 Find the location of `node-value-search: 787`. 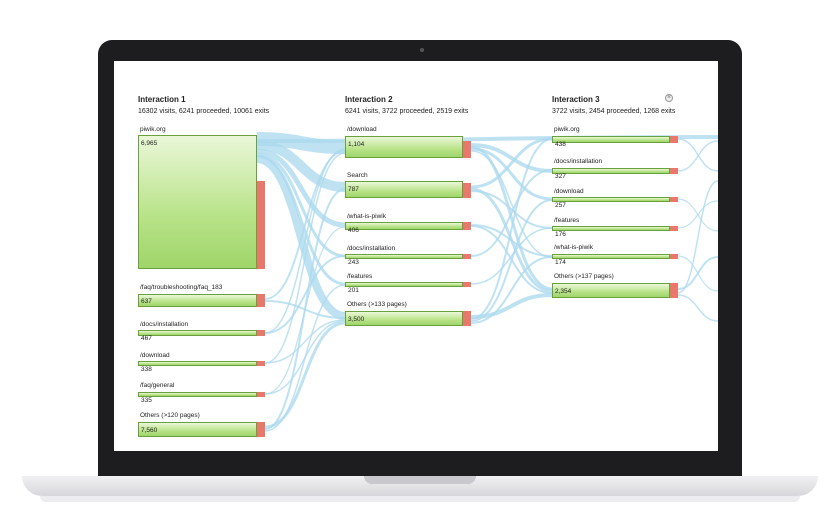

node-value-search: 787 is located at coordinates (353, 189).